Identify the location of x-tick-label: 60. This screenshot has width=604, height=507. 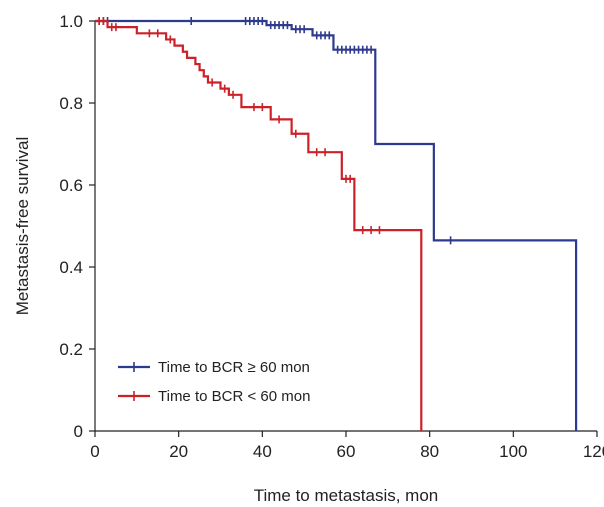
(346, 451).